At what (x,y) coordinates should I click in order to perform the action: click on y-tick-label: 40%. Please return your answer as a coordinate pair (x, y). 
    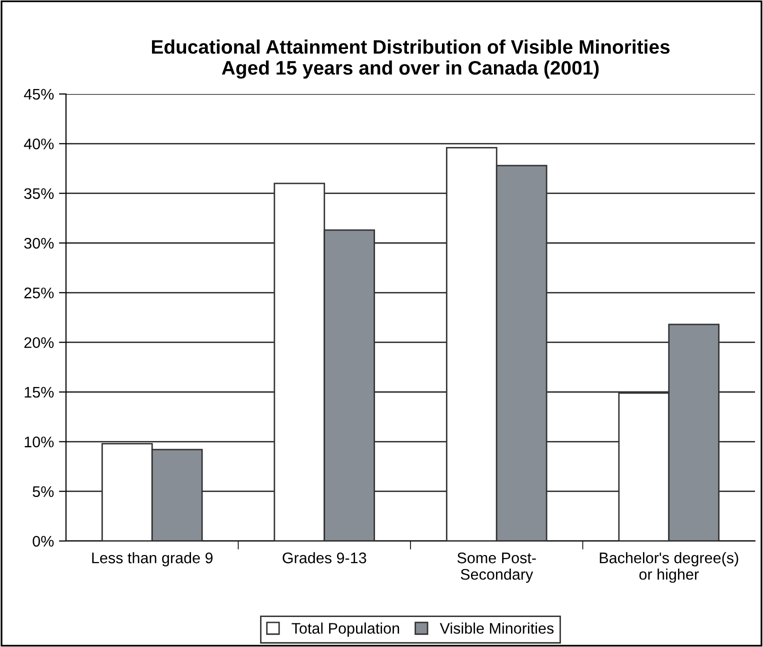
    Looking at the image, I should click on (39, 144).